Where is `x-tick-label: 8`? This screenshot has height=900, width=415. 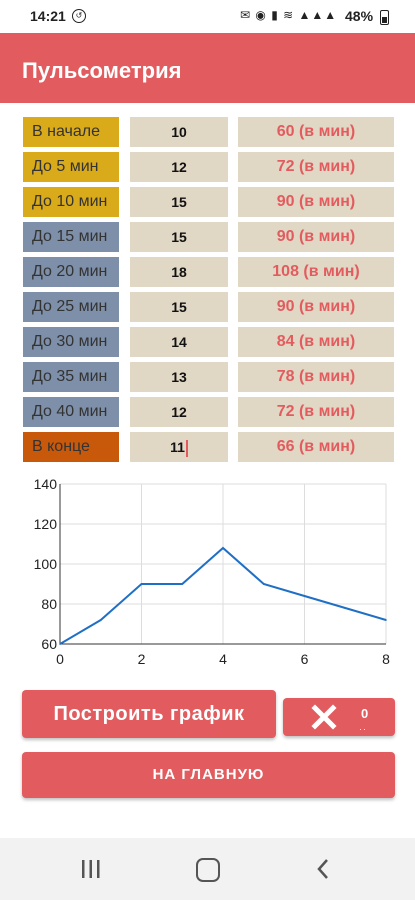
x-tick-label: 8 is located at coordinates (386, 659).